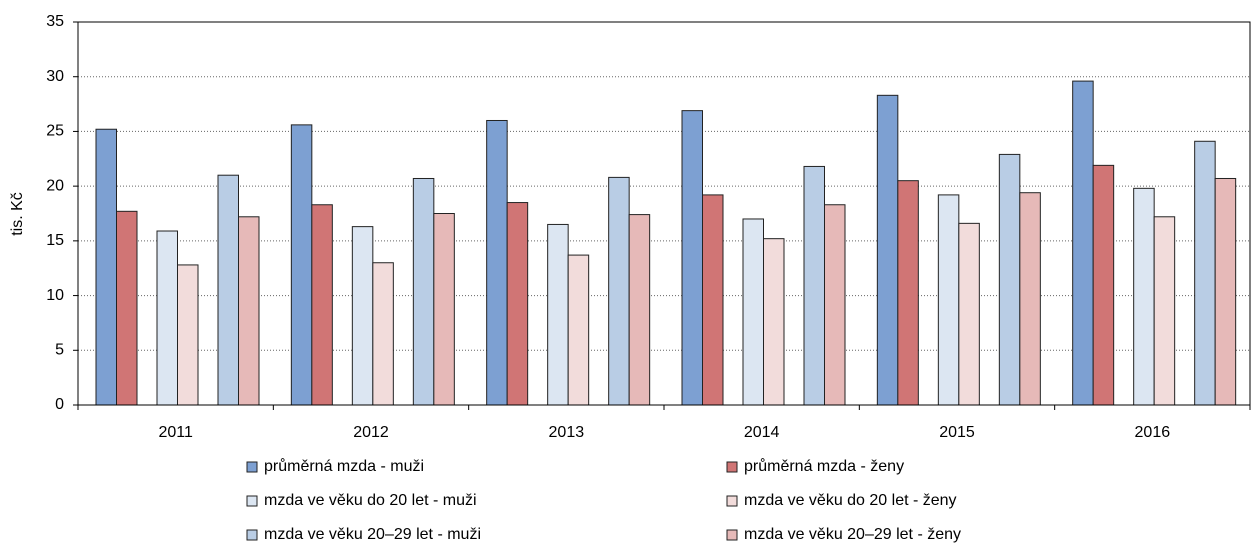  I want to click on y-axis-label: tis. Kč, so click(17, 214).